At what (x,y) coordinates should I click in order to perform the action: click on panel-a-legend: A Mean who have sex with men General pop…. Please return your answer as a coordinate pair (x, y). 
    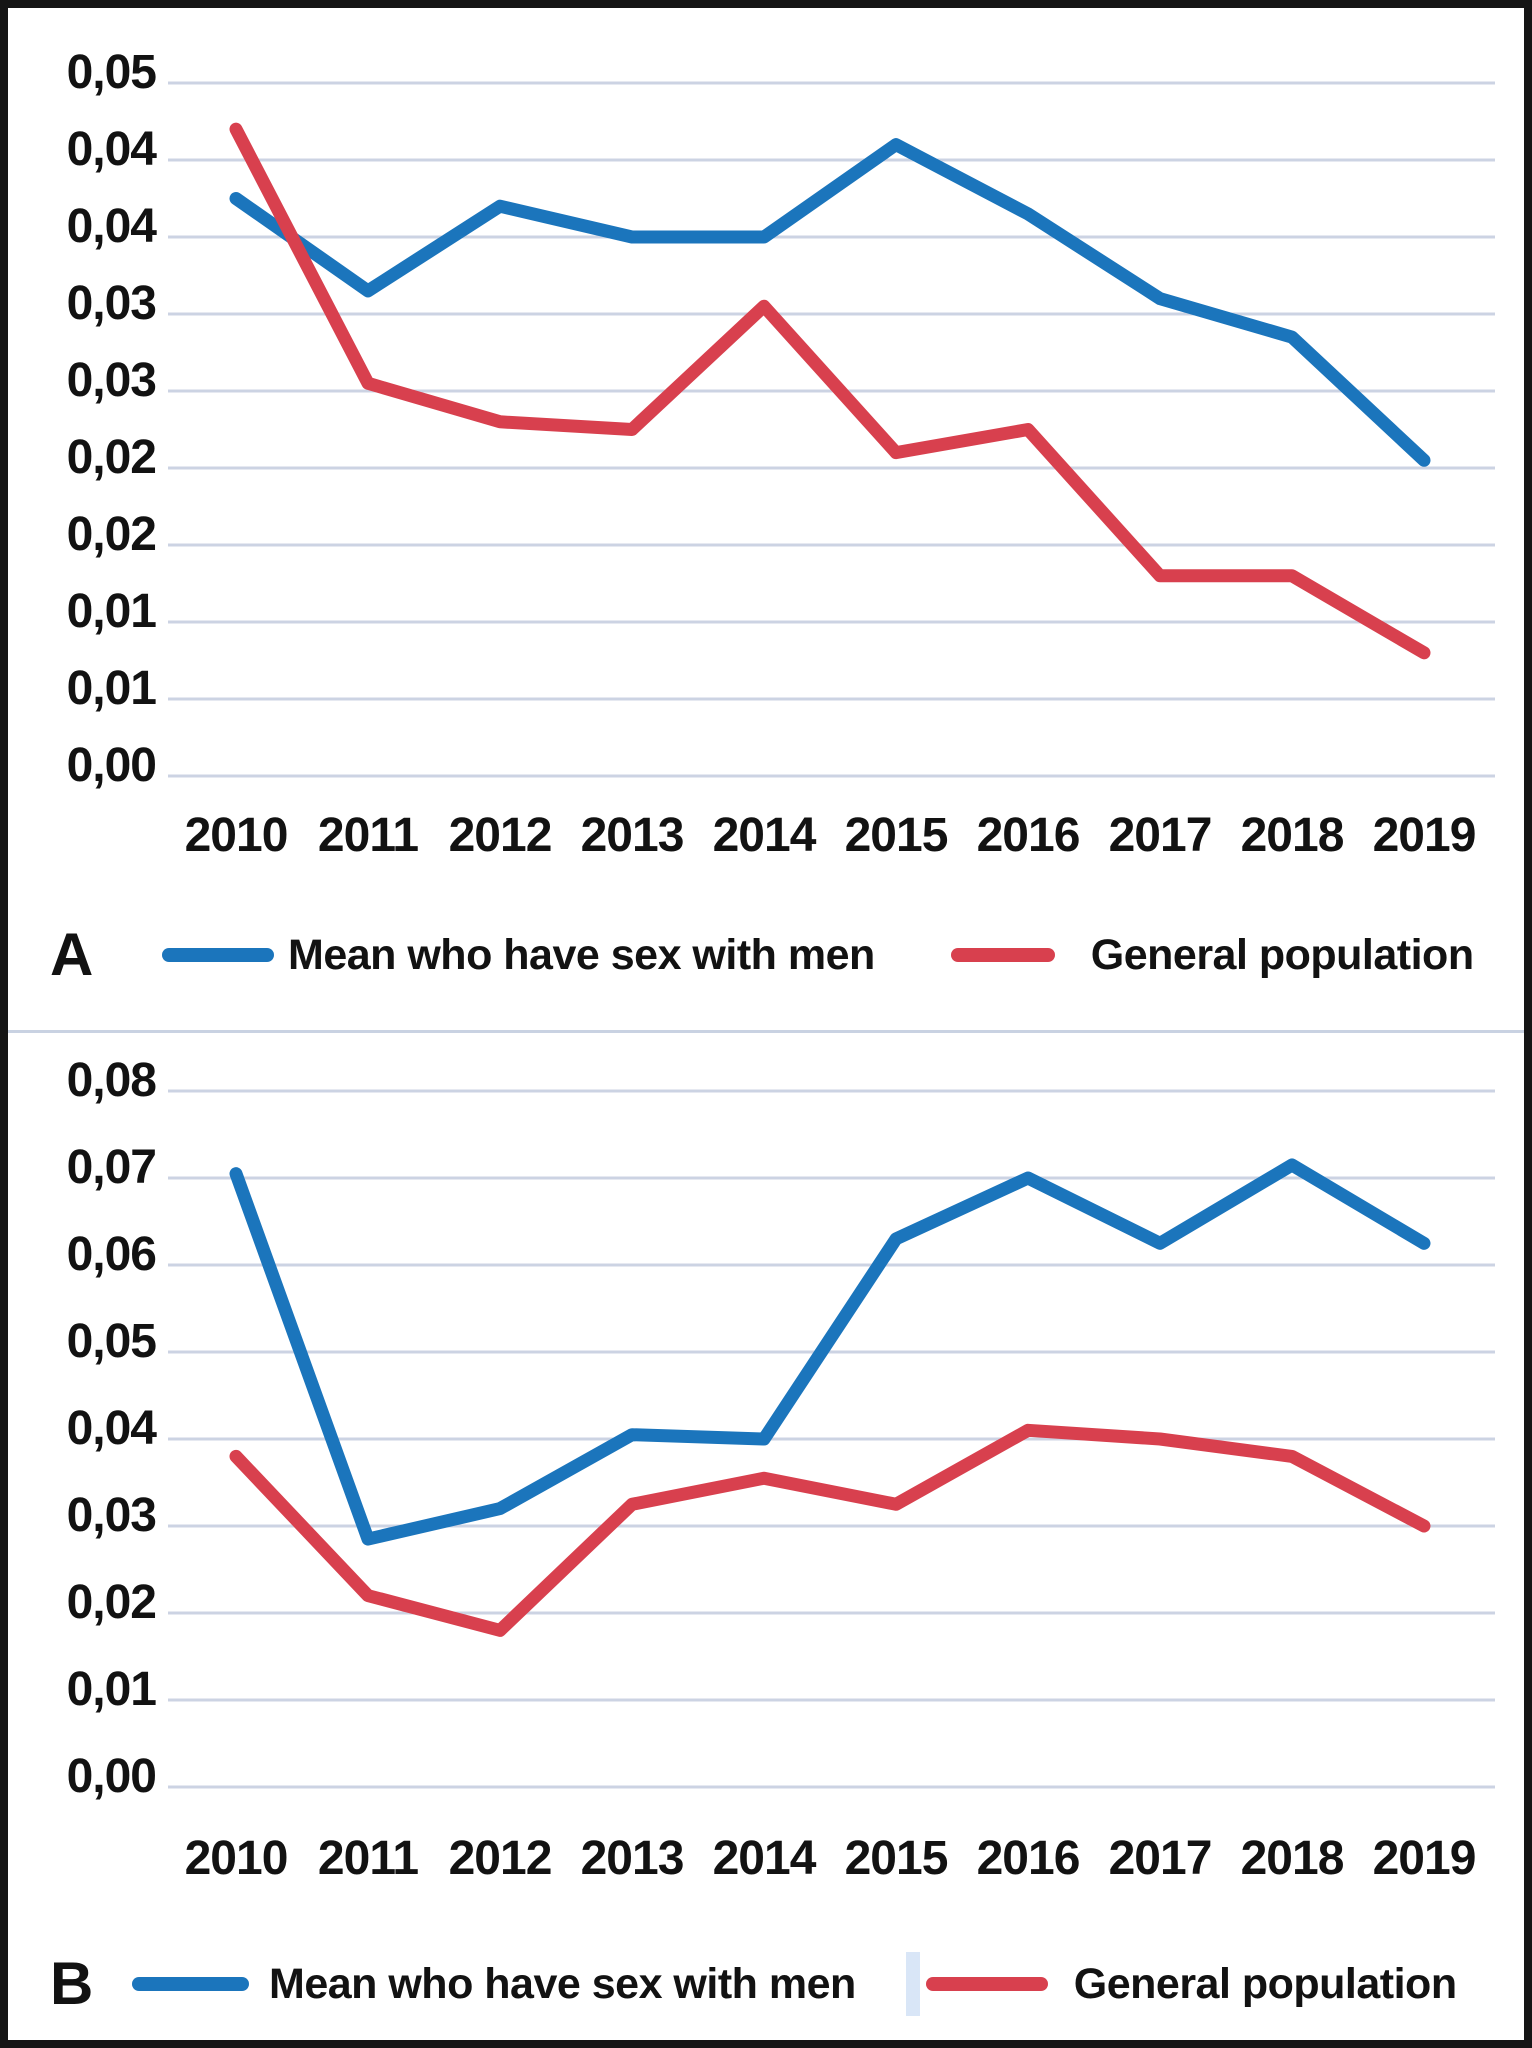
    Looking at the image, I should click on (766, 955).